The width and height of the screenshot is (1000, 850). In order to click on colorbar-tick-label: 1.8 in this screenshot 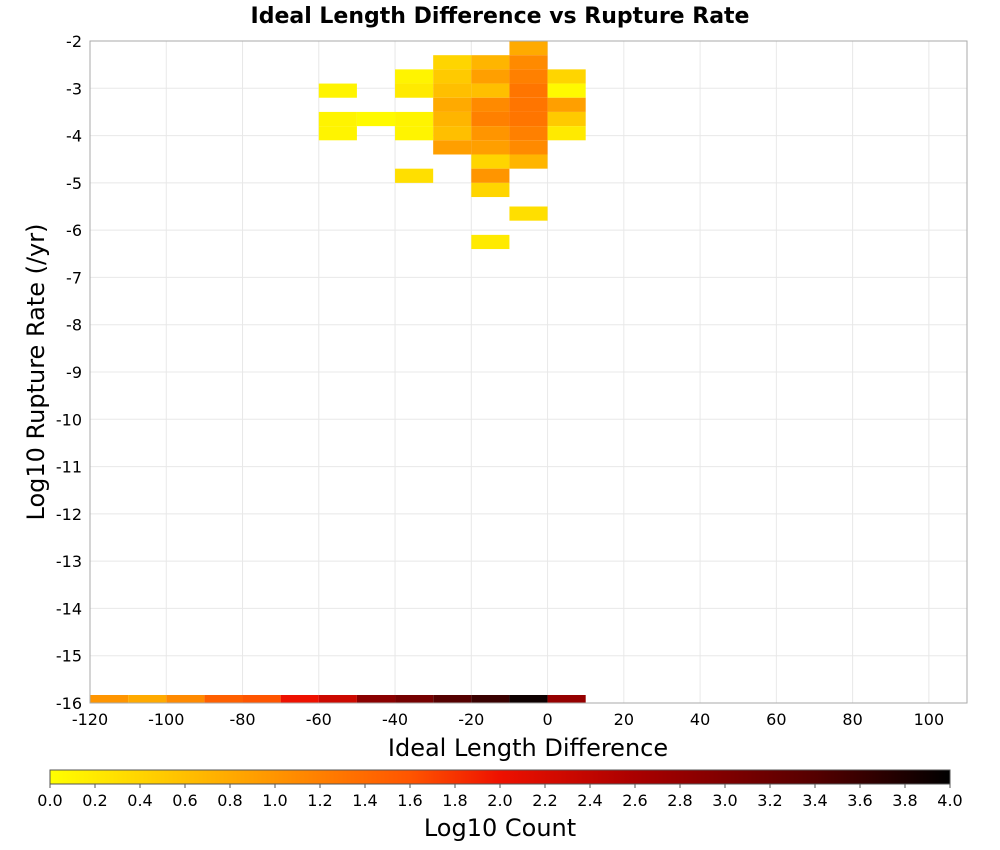, I will do `click(454, 800)`.